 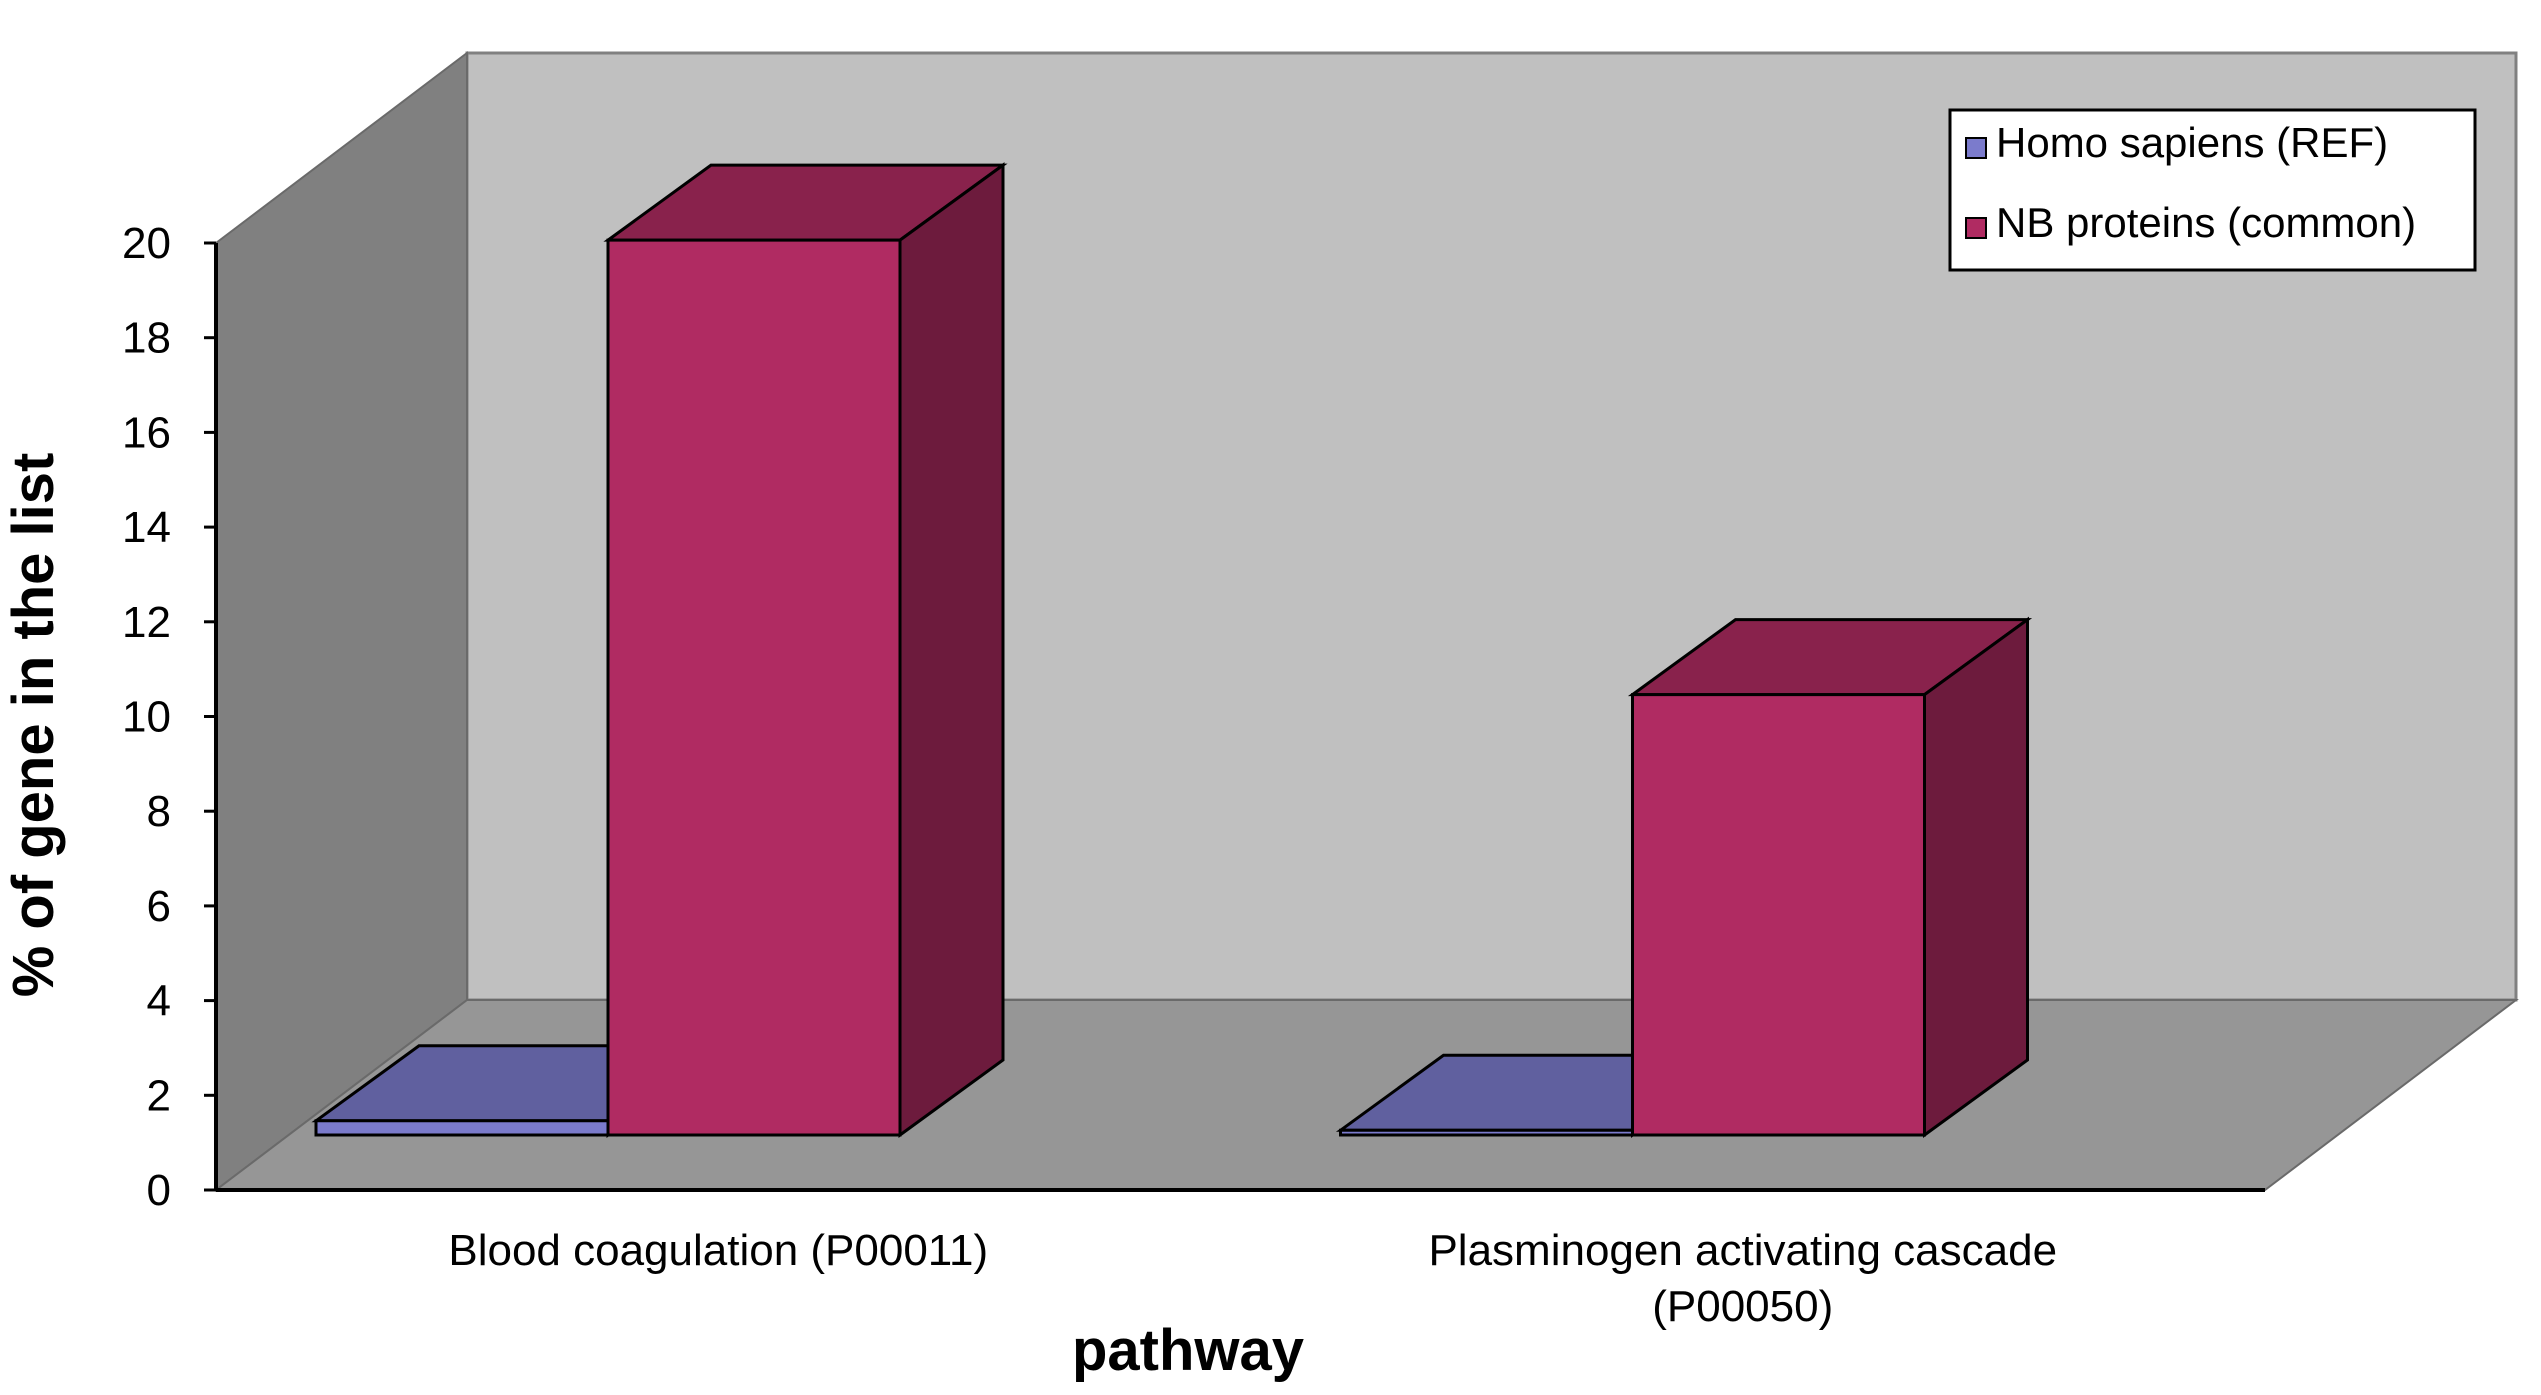 I want to click on y-tick-label: 14, so click(x=146, y=527).